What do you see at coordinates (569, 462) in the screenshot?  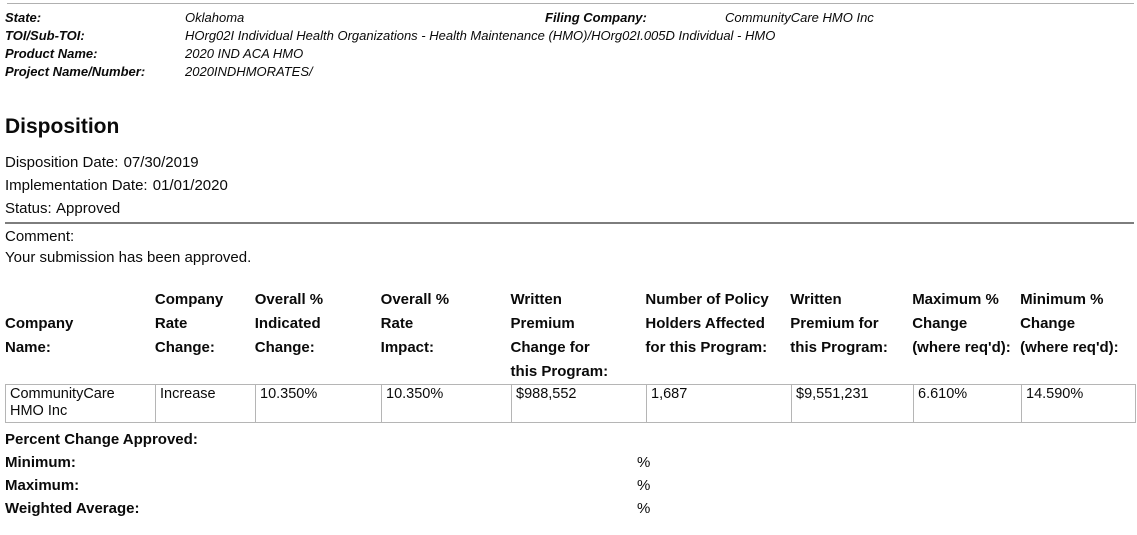 I see `minimum-row: Minimum: %` at bounding box center [569, 462].